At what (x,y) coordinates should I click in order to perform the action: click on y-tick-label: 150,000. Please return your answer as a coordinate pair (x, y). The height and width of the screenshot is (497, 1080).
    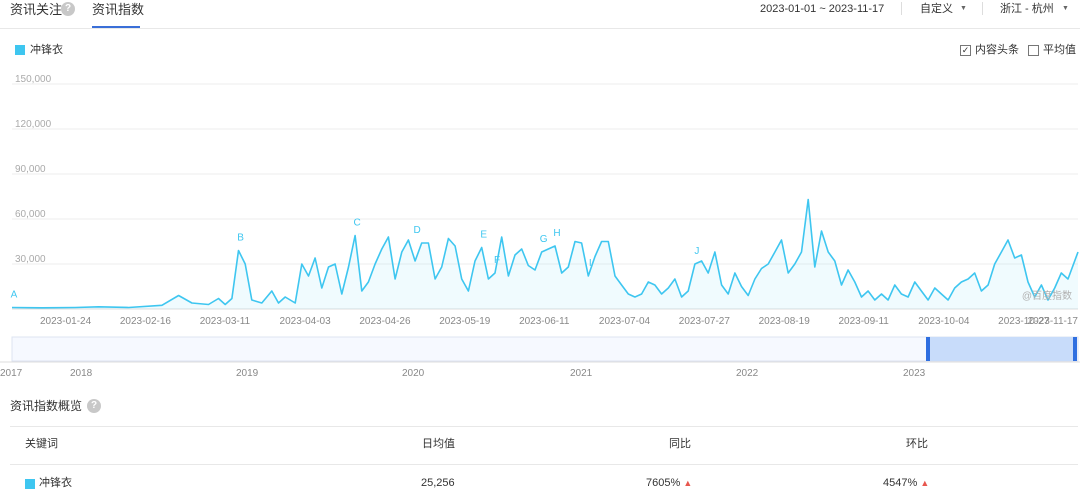
    Looking at the image, I should click on (33, 79).